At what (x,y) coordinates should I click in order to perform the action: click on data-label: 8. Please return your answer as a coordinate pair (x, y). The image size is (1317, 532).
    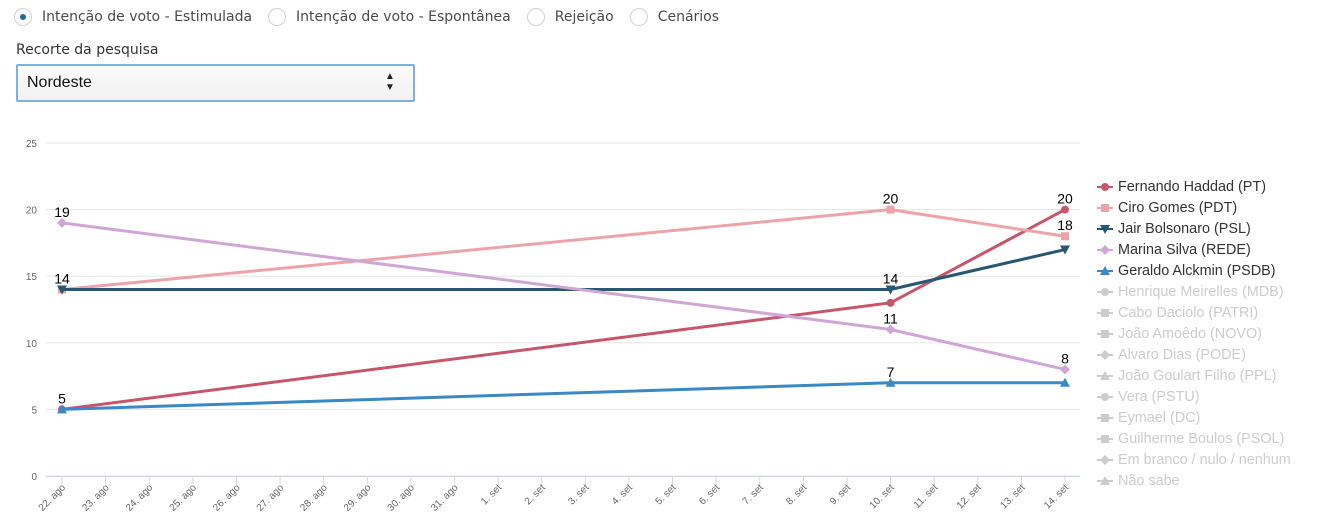
    Looking at the image, I should click on (1065, 358).